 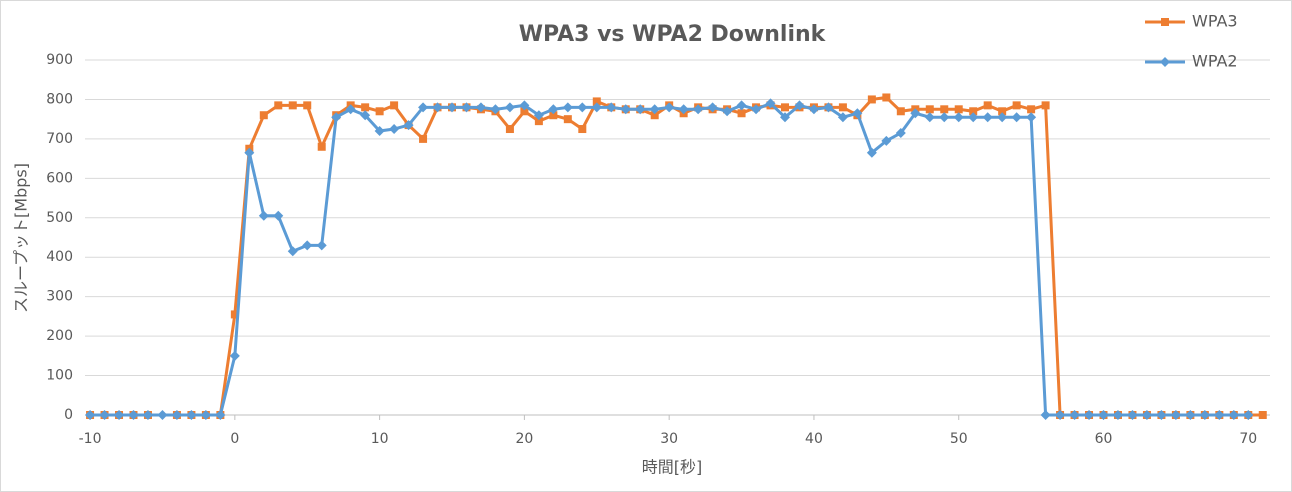 I want to click on y-tick-label: 500, so click(x=59, y=218).